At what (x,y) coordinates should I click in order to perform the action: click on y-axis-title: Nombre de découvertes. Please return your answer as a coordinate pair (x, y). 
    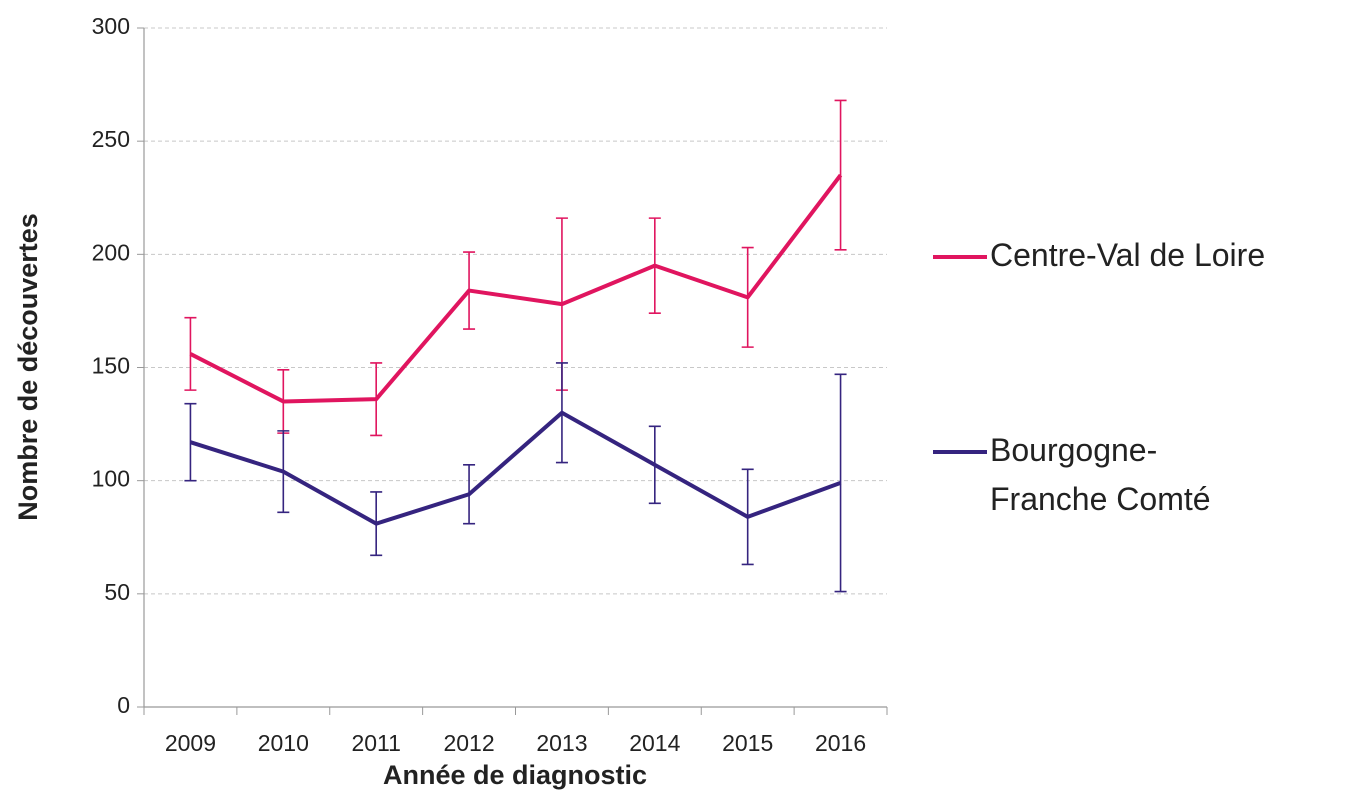
    Looking at the image, I should click on (28, 367).